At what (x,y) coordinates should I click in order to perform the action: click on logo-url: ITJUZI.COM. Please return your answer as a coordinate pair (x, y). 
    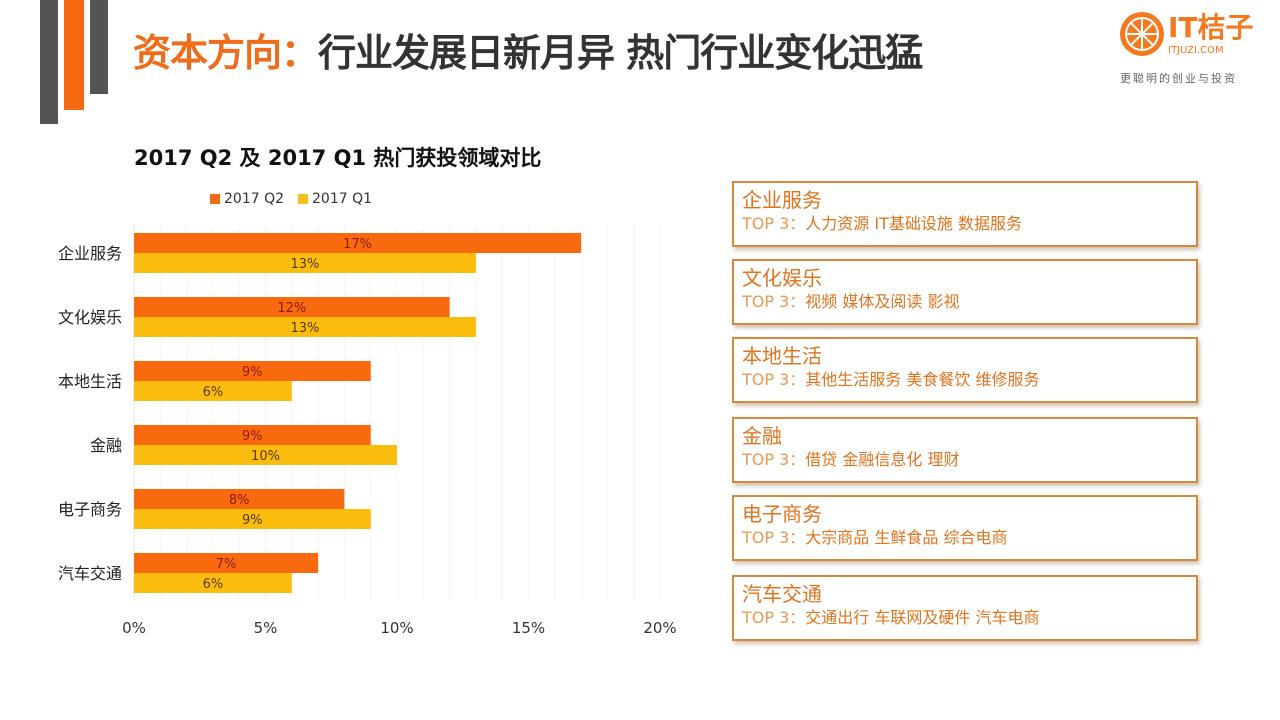
    Looking at the image, I should click on (1196, 50).